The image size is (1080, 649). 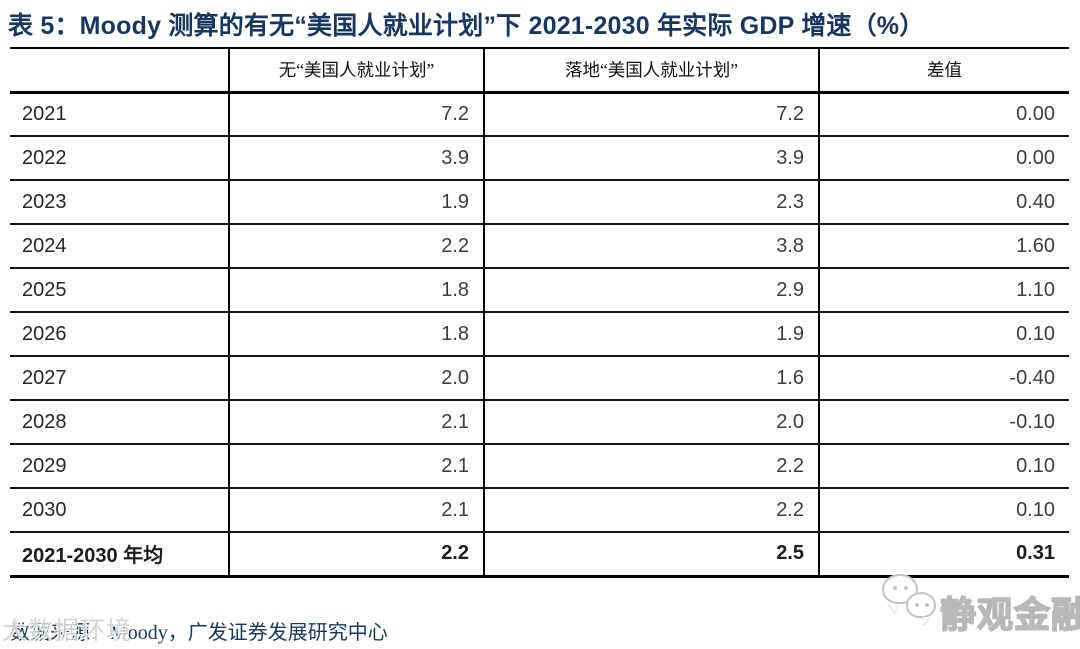 What do you see at coordinates (356, 114) in the screenshot?
I see `without-plan-cell: 7.2` at bounding box center [356, 114].